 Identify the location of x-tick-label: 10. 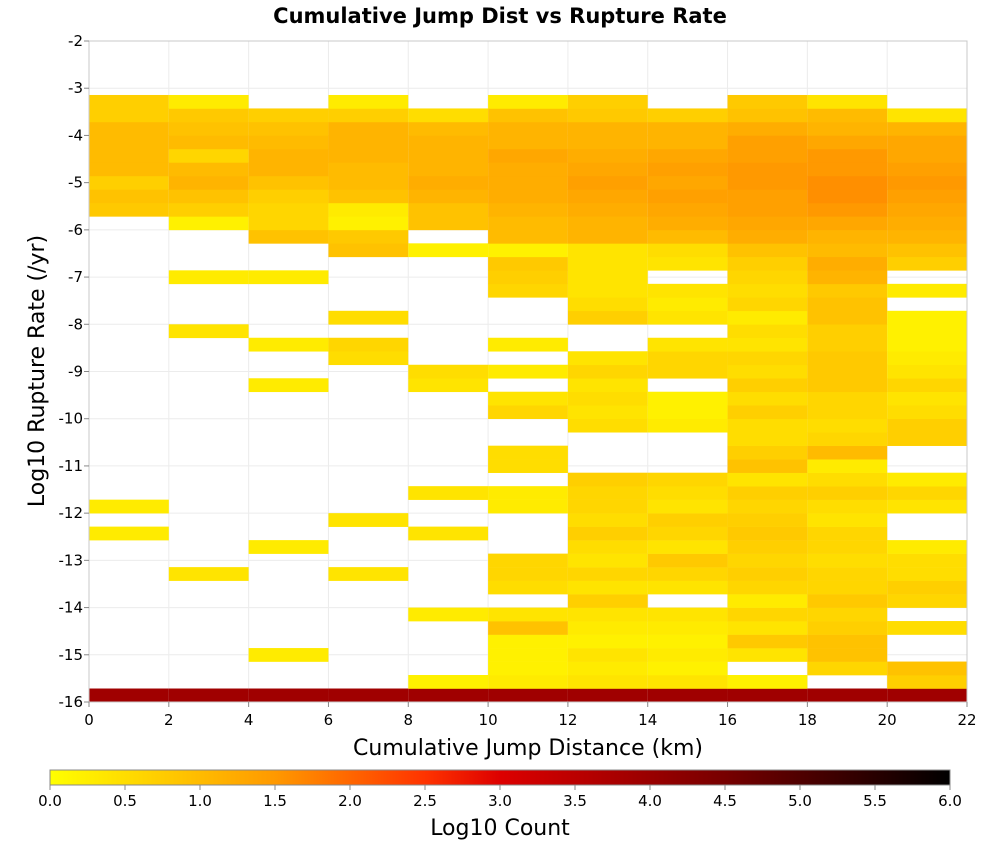
(488, 720).